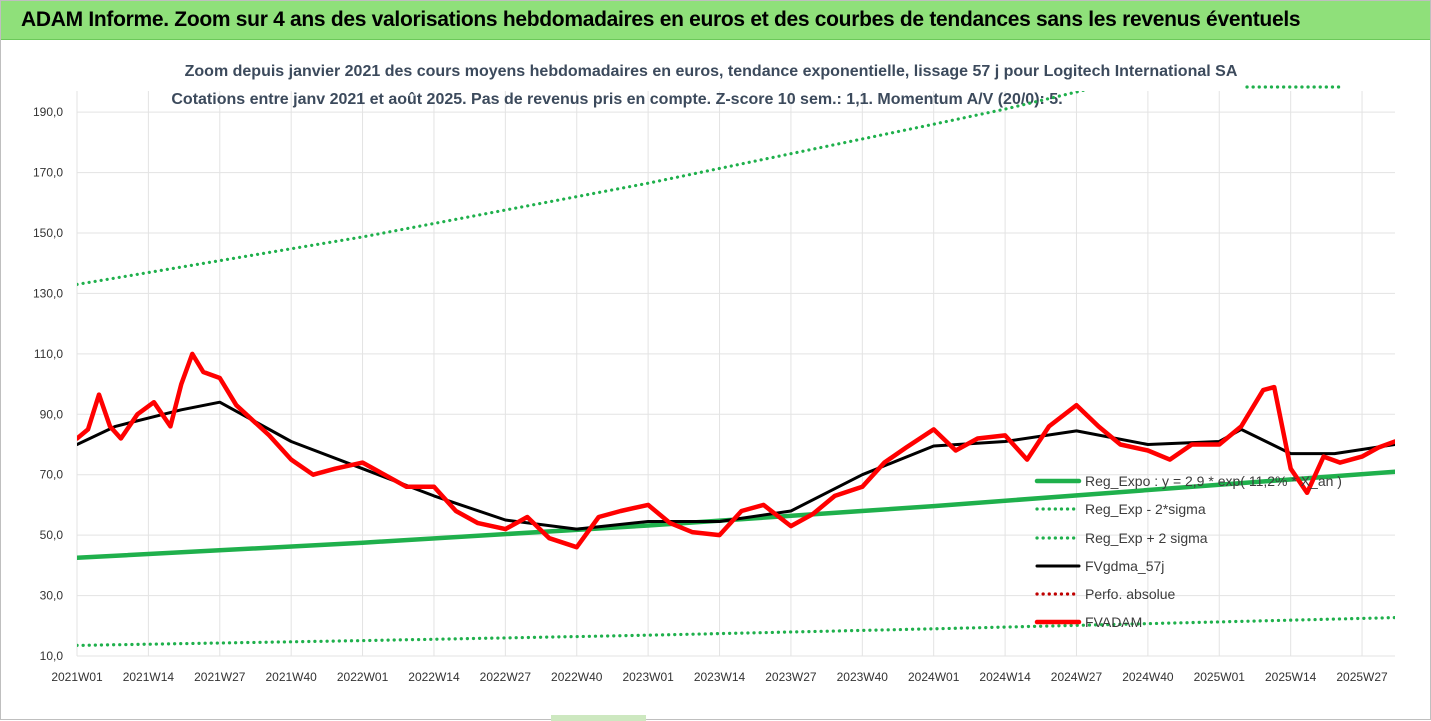 This screenshot has width=1431, height=721. I want to click on y-tick-label: 150,0, so click(48, 233).